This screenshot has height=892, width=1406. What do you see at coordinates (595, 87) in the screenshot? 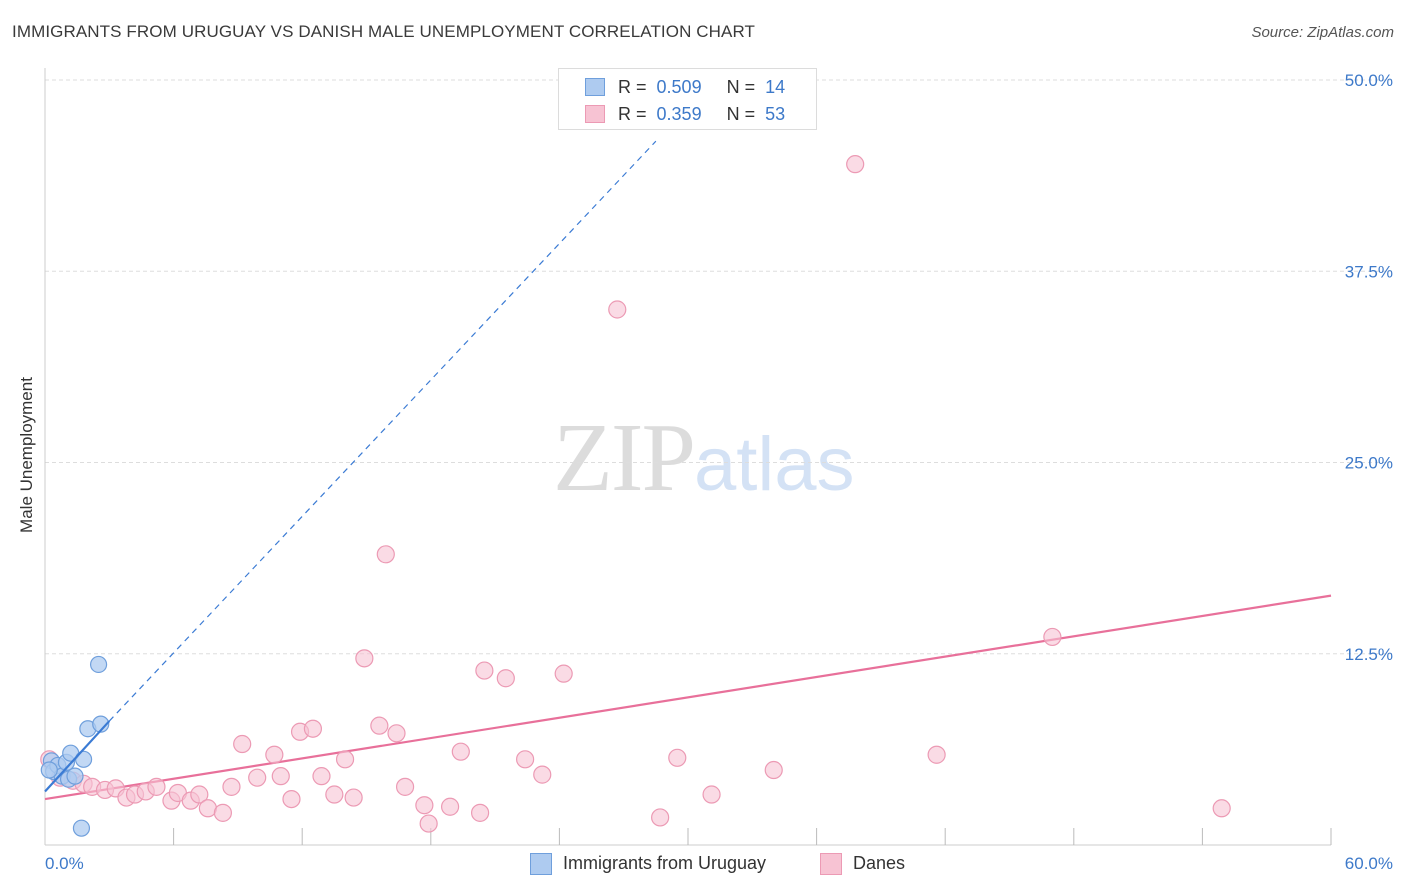
I see `uruguay-swatch` at bounding box center [595, 87].